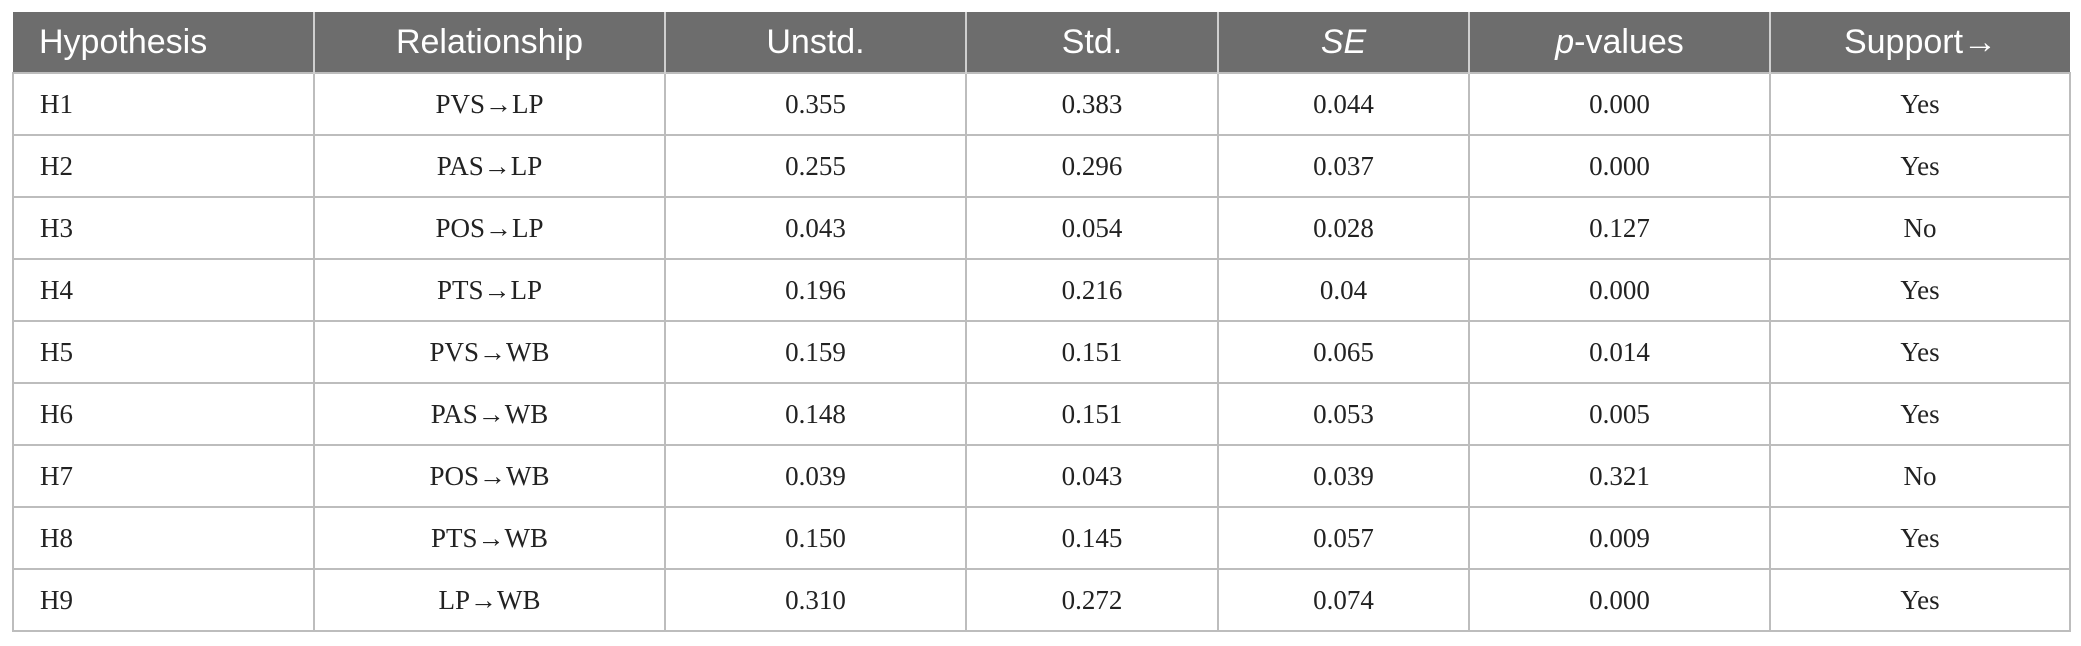  What do you see at coordinates (815, 228) in the screenshot?
I see `cell-unstd: 0.043` at bounding box center [815, 228].